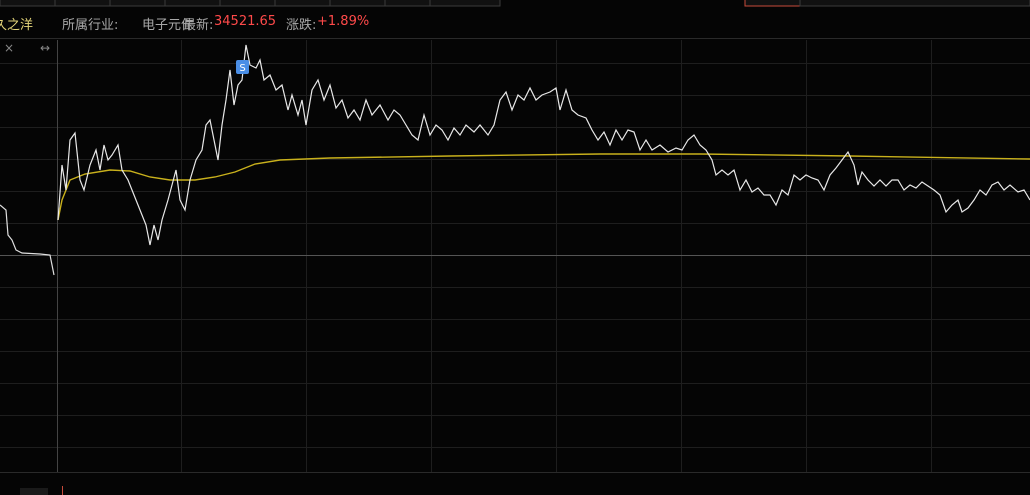  What do you see at coordinates (168, 25) in the screenshot?
I see `industry: 电子元件` at bounding box center [168, 25].